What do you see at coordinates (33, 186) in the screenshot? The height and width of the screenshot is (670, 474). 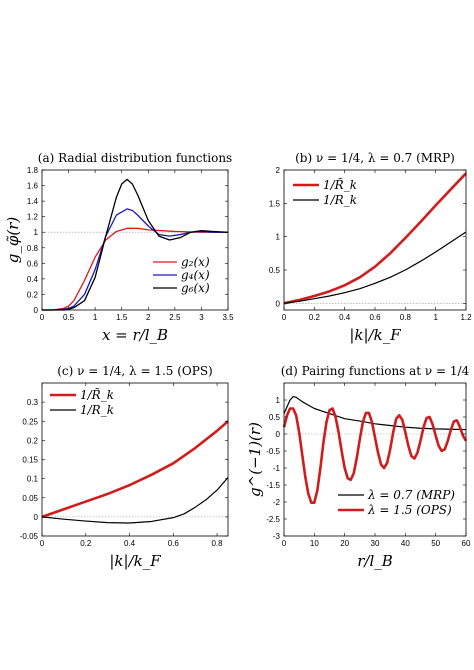 I see `y-tick-label: 1.6` at bounding box center [33, 186].